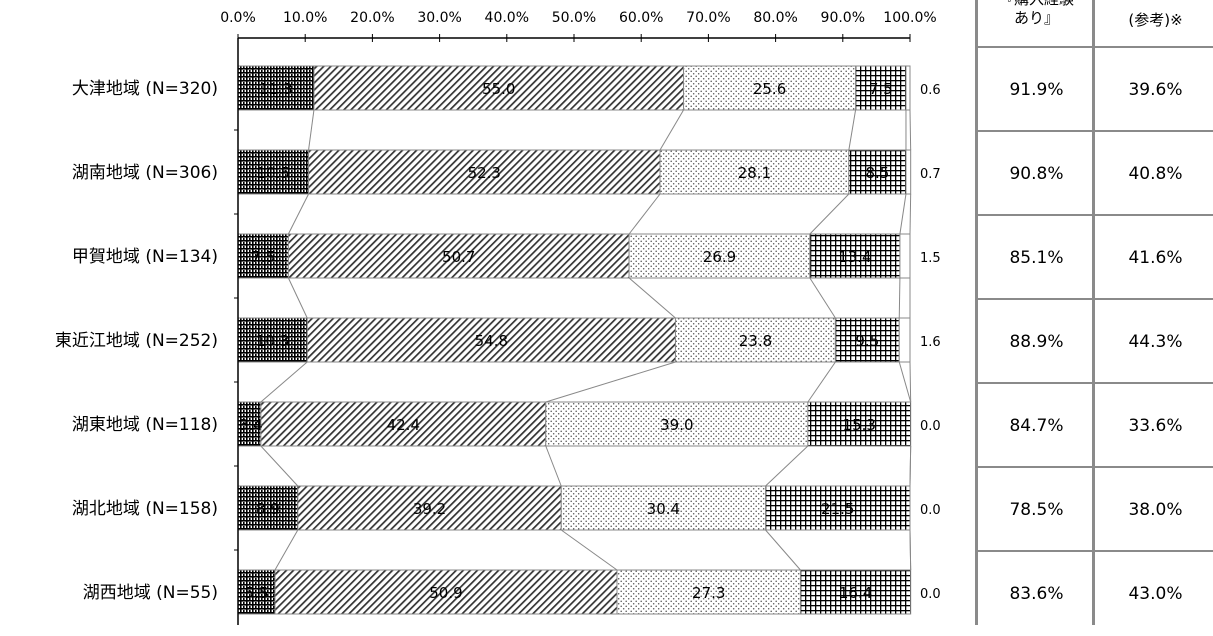 The image size is (1213, 636). I want to click on table-cell: 84.7%, so click(1036, 425).